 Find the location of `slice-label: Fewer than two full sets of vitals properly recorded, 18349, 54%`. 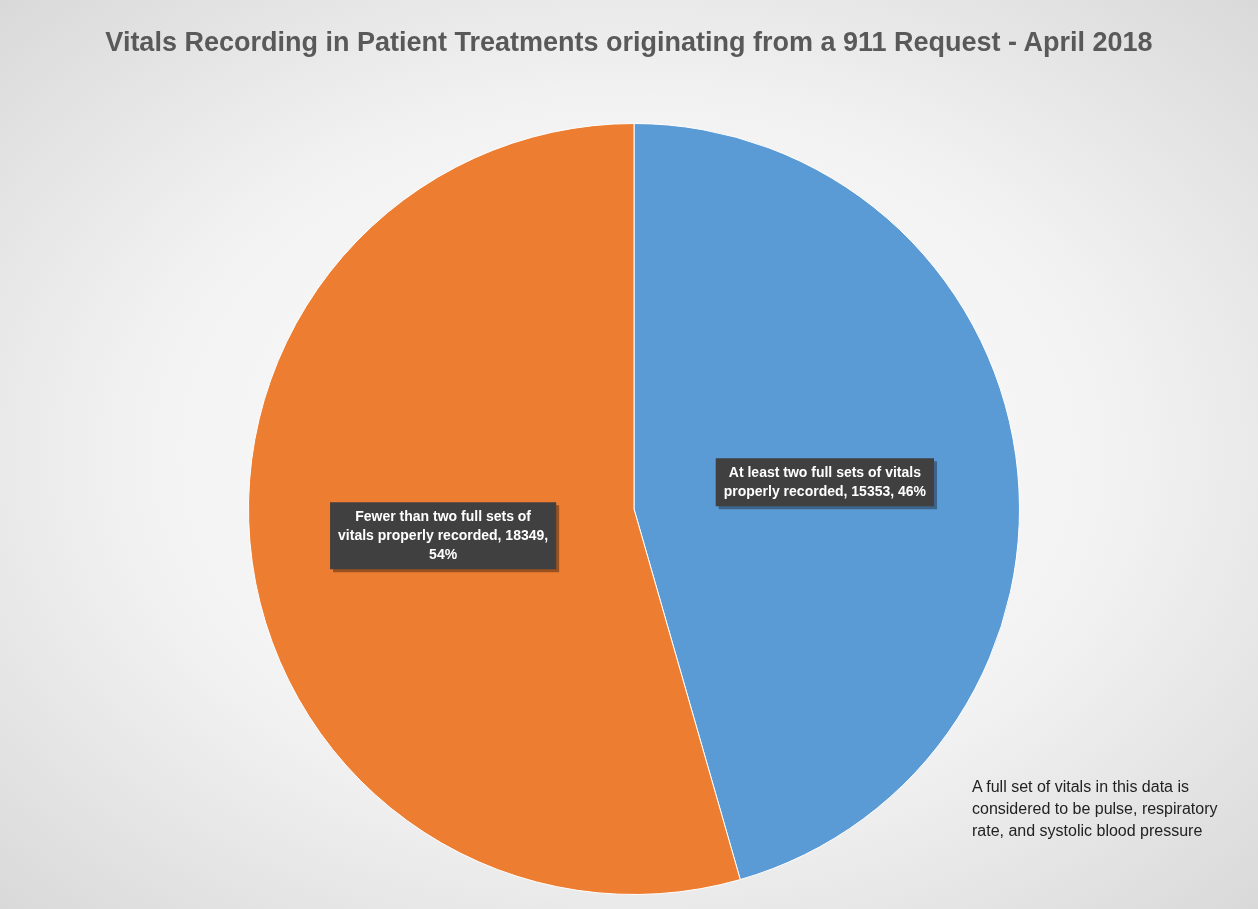

slice-label: Fewer than two full sets of vitals properly recorded, 18349, 54% is located at coordinates (443, 534).